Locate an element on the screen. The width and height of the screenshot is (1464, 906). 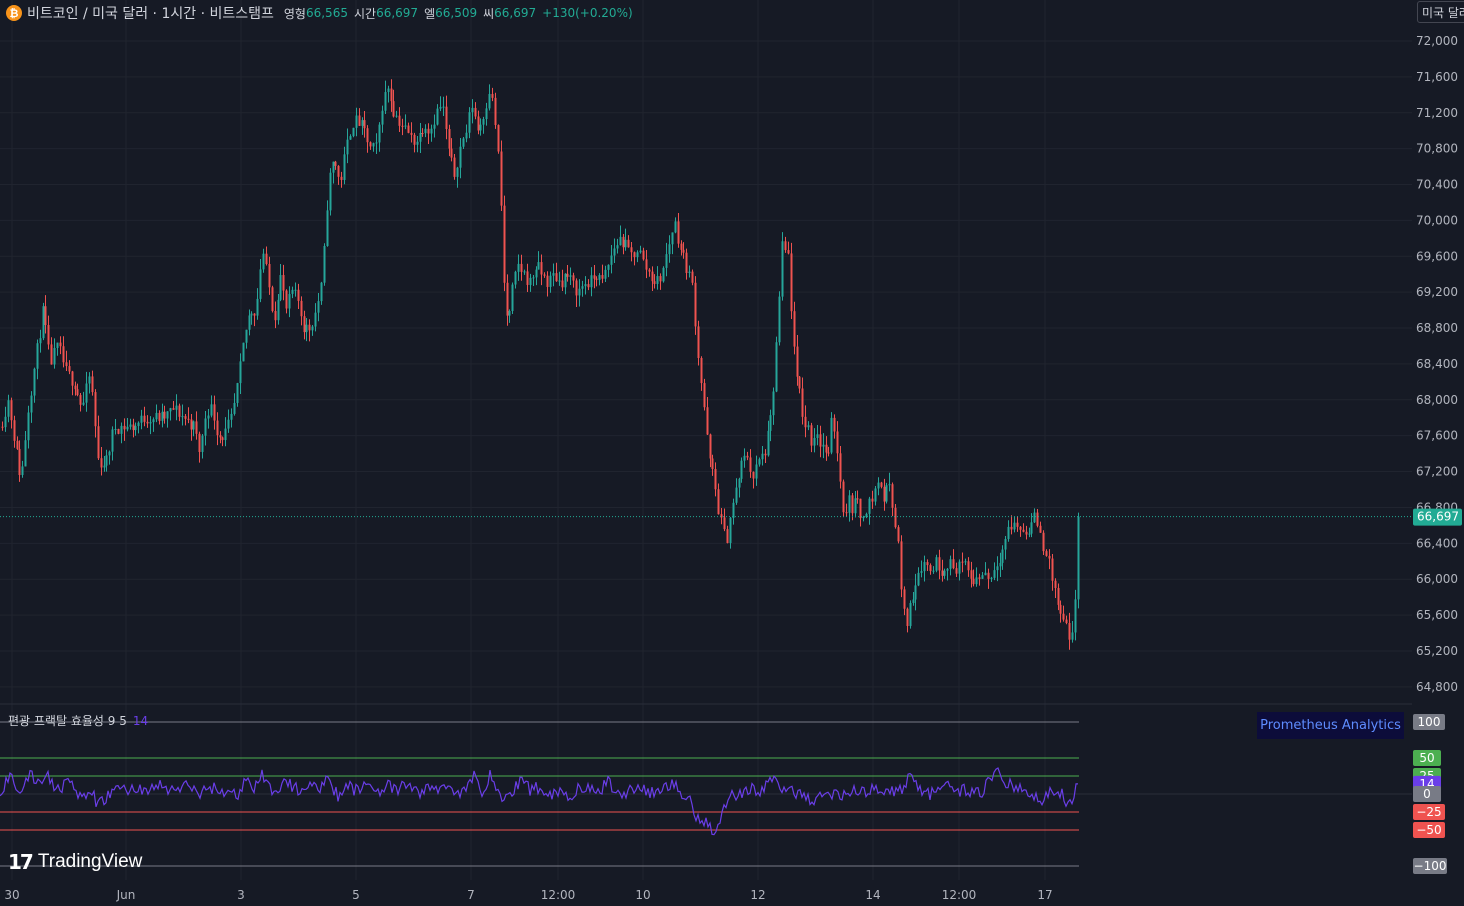
close-label: 씨 is located at coordinates (489, 13).